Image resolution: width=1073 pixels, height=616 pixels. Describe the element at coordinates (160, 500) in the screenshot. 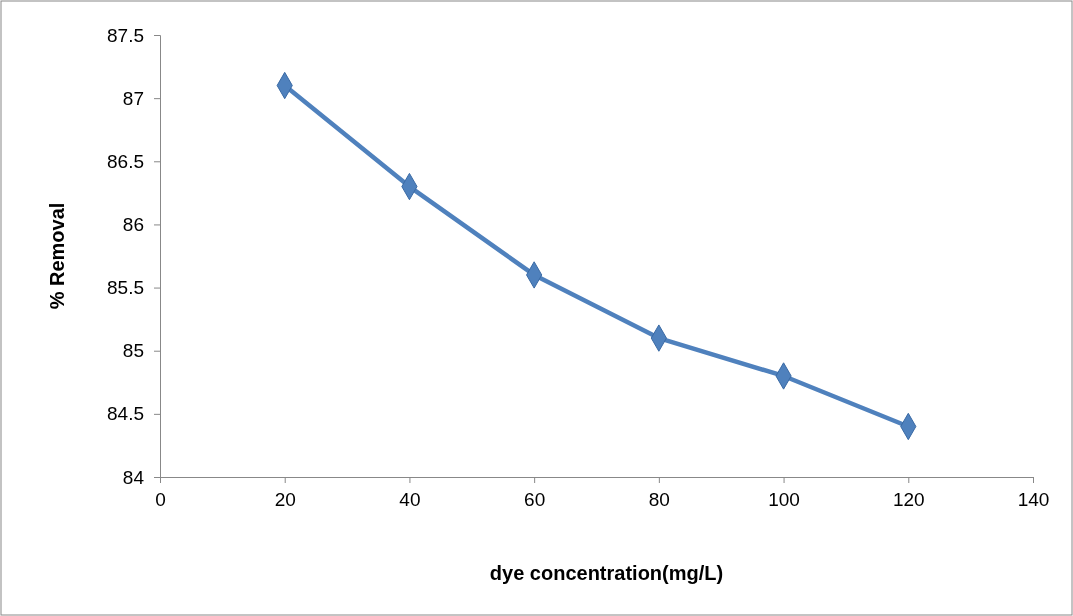

I see `x-tick-label: 0` at that location.